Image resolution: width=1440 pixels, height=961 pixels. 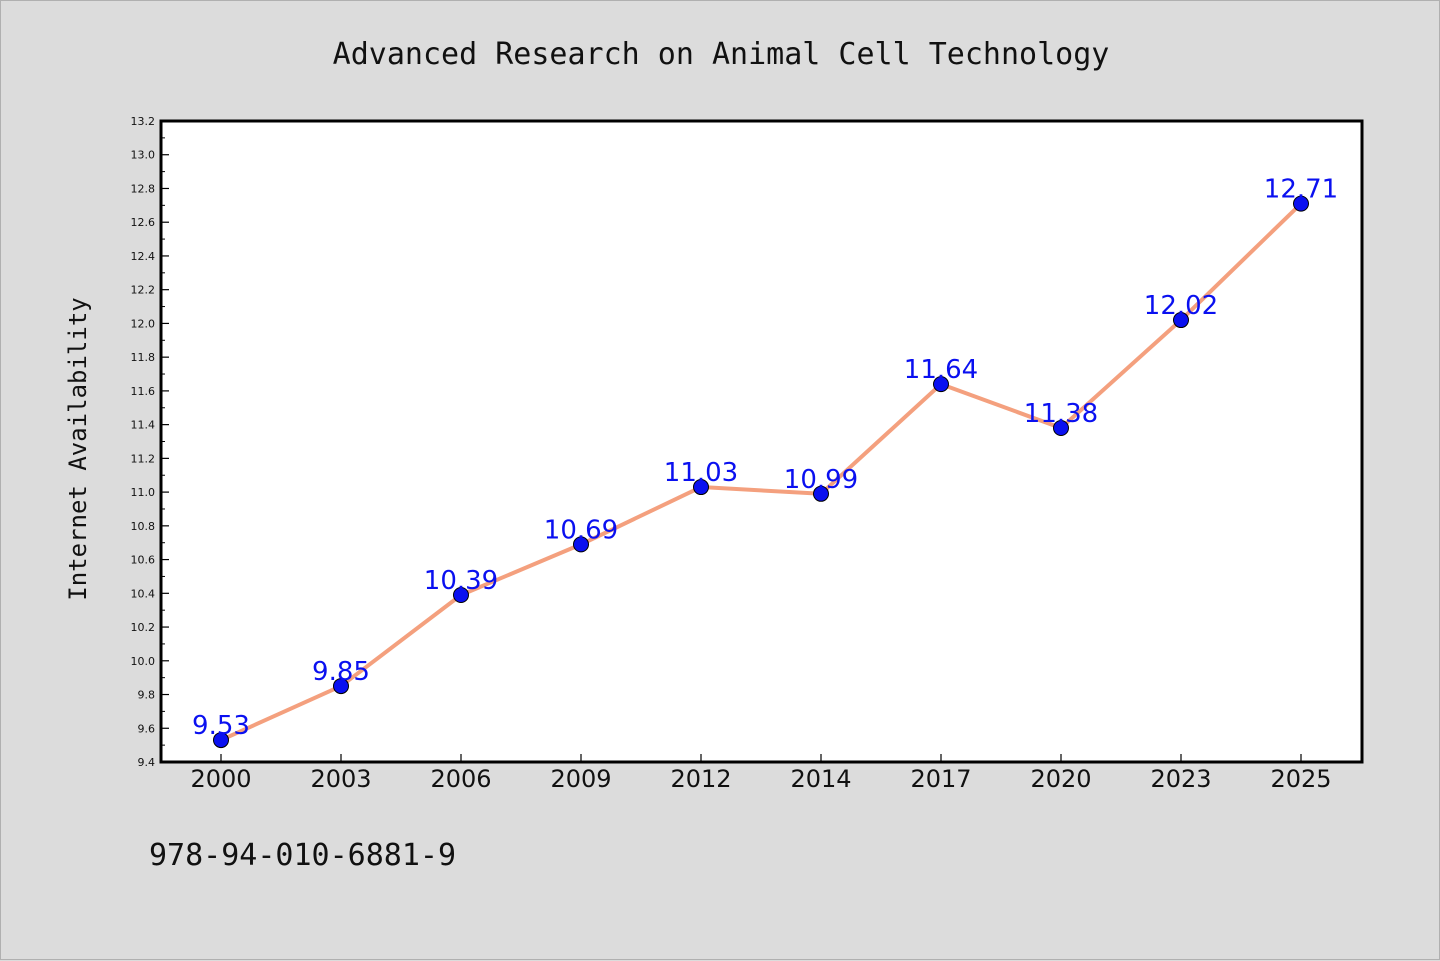 I want to click on x-tick-label: 2012, so click(x=700, y=779).